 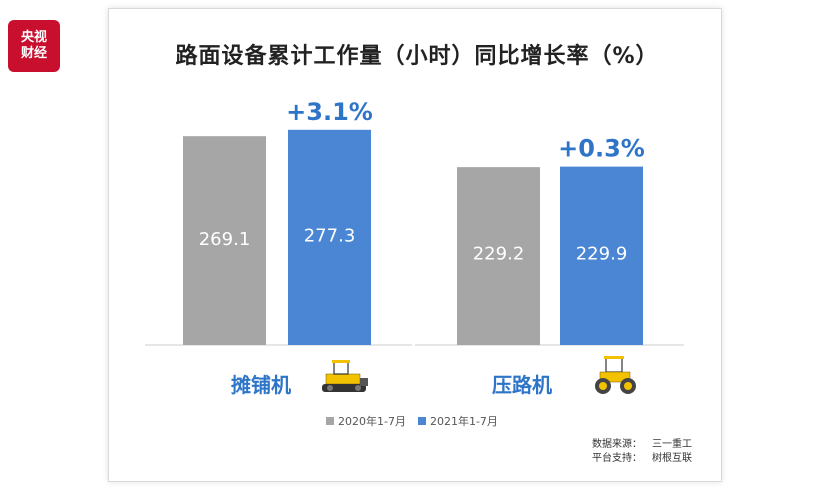 I want to click on legend-item-2020: 2020年1-7月, so click(x=366, y=421).